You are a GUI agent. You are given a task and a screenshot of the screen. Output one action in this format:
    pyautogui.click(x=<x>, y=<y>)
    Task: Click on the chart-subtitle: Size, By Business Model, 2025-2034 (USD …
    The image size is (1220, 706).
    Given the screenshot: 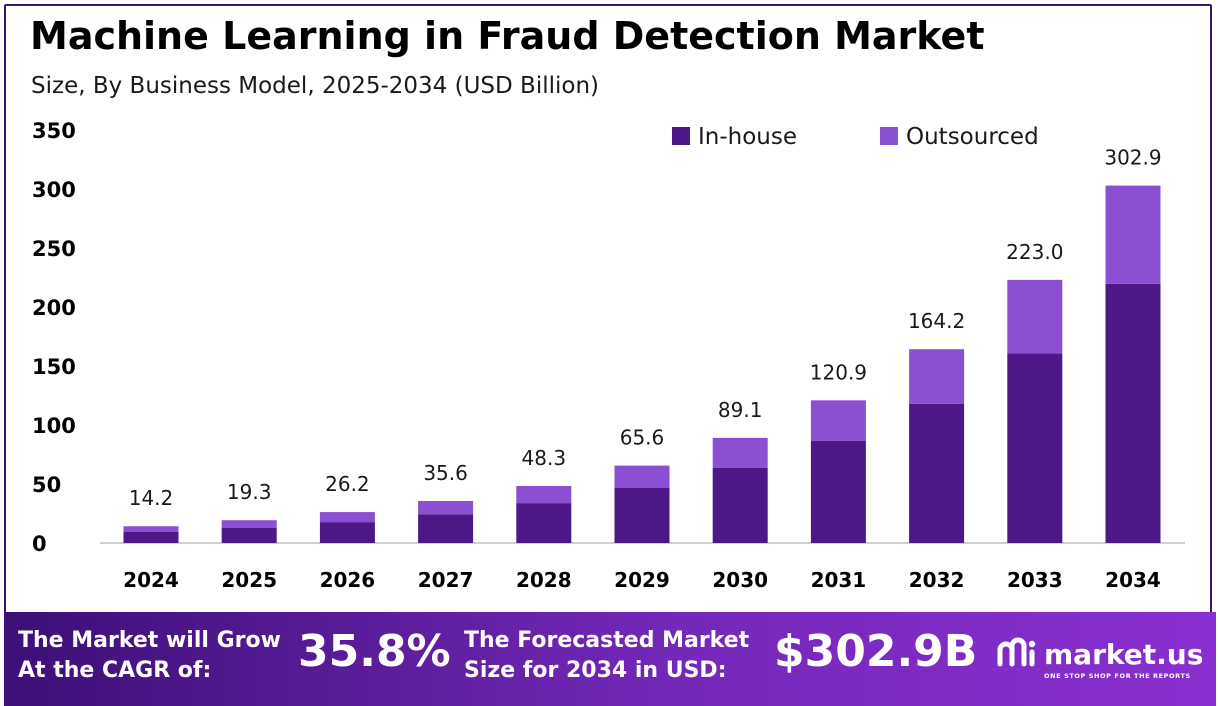 What is the action you would take?
    pyautogui.click(x=315, y=86)
    